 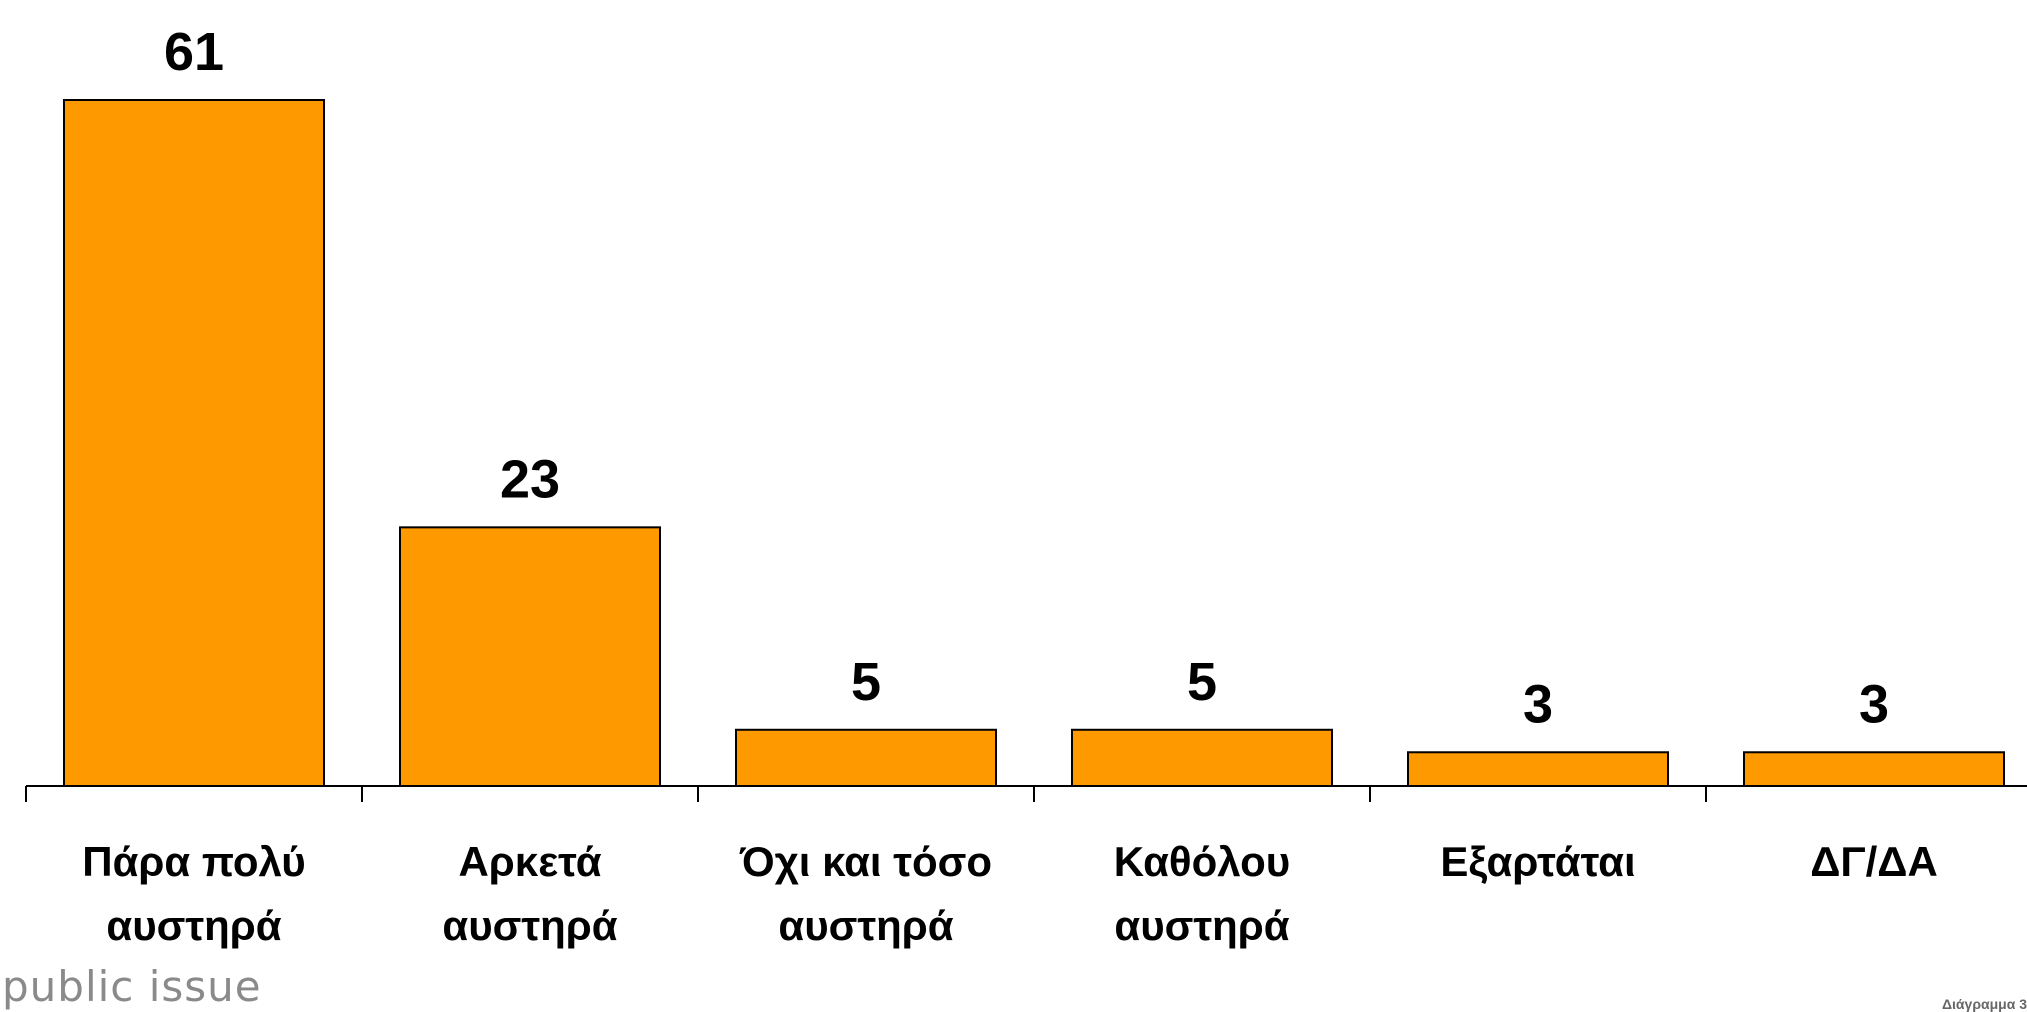 I want to click on figure-note: Διάγραμμα 3, so click(x=1984, y=1004).